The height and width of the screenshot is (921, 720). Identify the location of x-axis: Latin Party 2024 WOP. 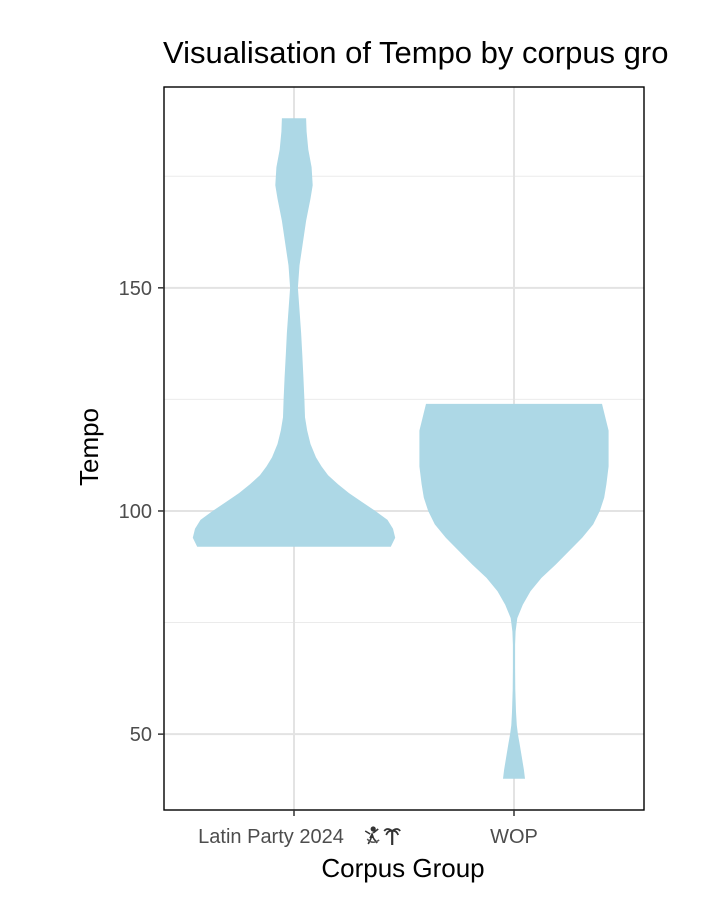
(368, 829).